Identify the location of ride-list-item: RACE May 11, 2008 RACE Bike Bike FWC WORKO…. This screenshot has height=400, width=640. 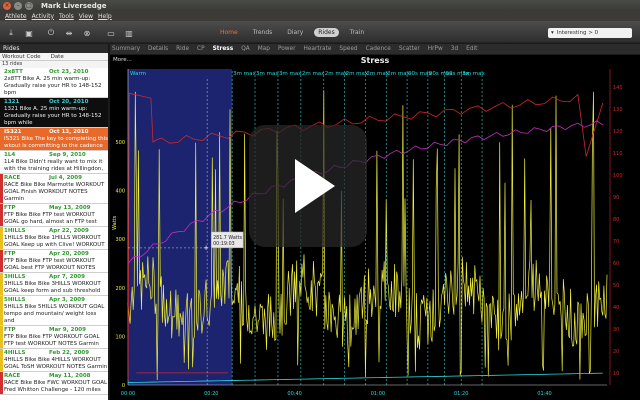
(54, 383).